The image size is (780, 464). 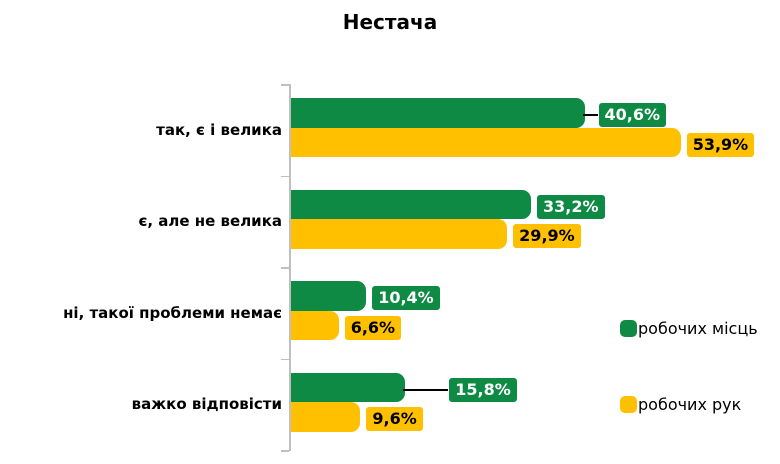 What do you see at coordinates (628, 328) in the screenshot?
I see `legend-swatch-green` at bounding box center [628, 328].